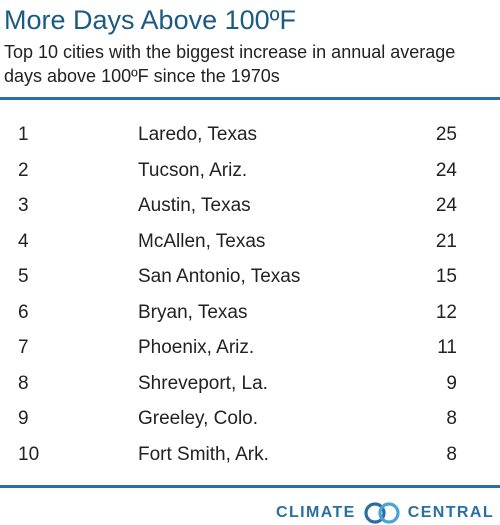  Describe the element at coordinates (316, 512) in the screenshot. I see `brand-left-text: CLIMATE` at that location.